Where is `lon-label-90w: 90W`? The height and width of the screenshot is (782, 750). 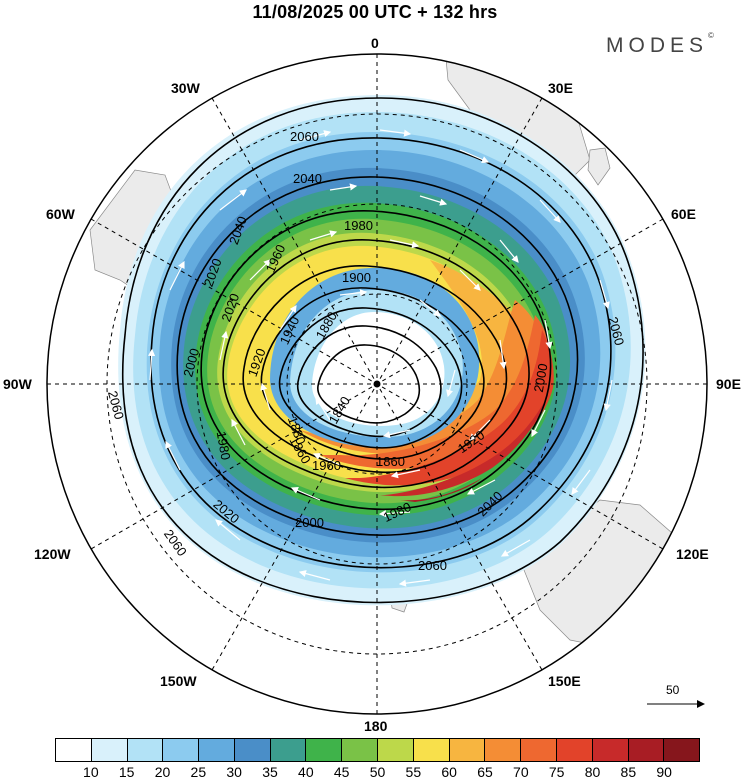
lon-label-90w: 90W is located at coordinates (17, 384).